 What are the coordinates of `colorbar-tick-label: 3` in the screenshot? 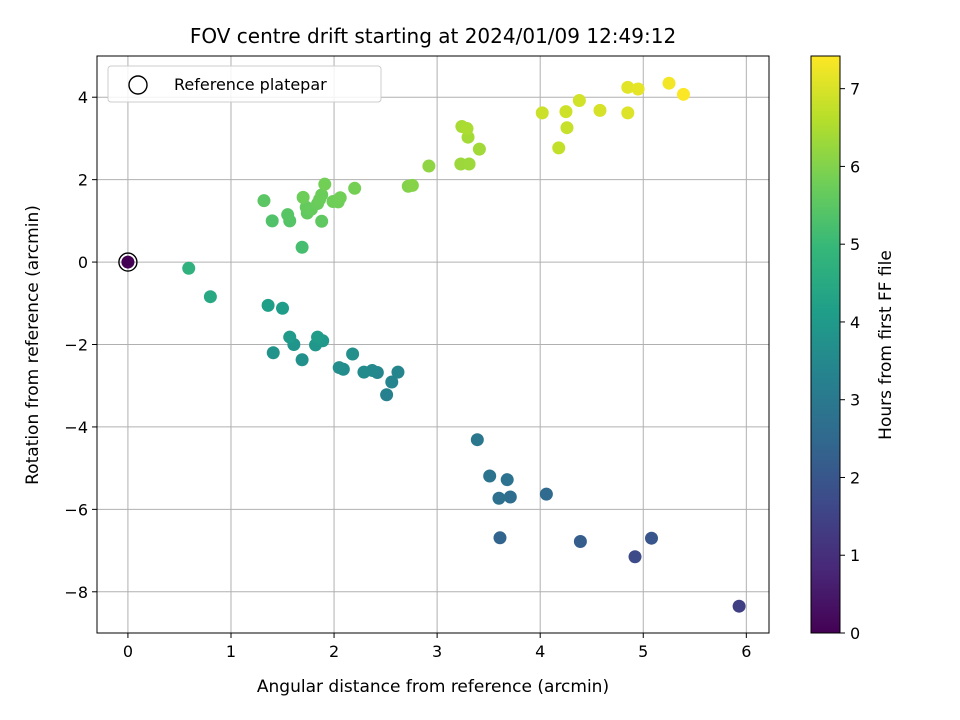 It's located at (855, 400).